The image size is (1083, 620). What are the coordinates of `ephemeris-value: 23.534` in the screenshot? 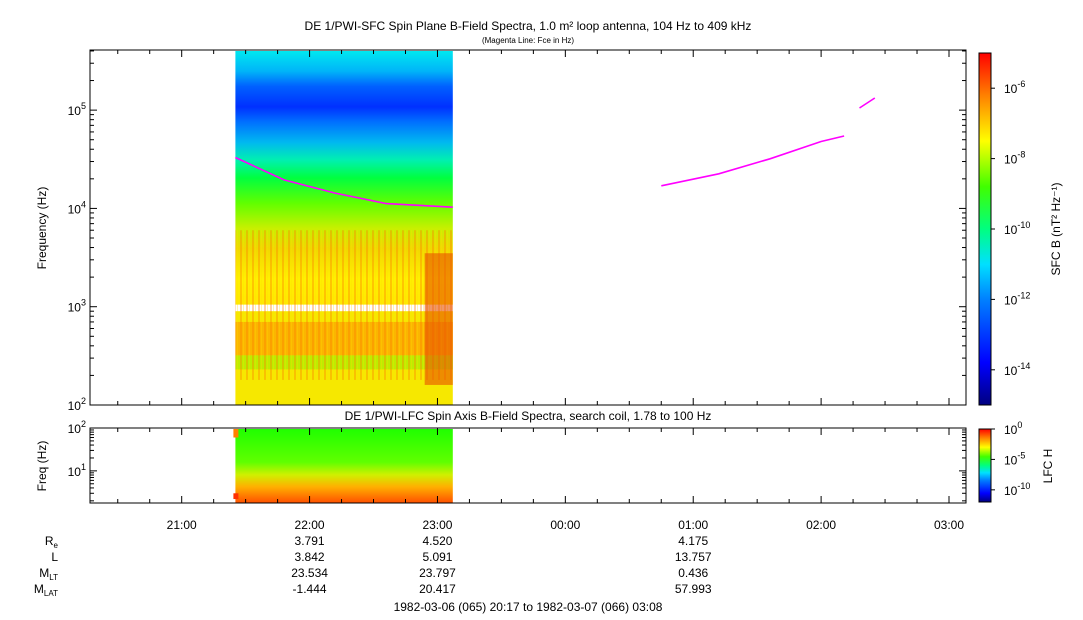 It's located at (309, 573).